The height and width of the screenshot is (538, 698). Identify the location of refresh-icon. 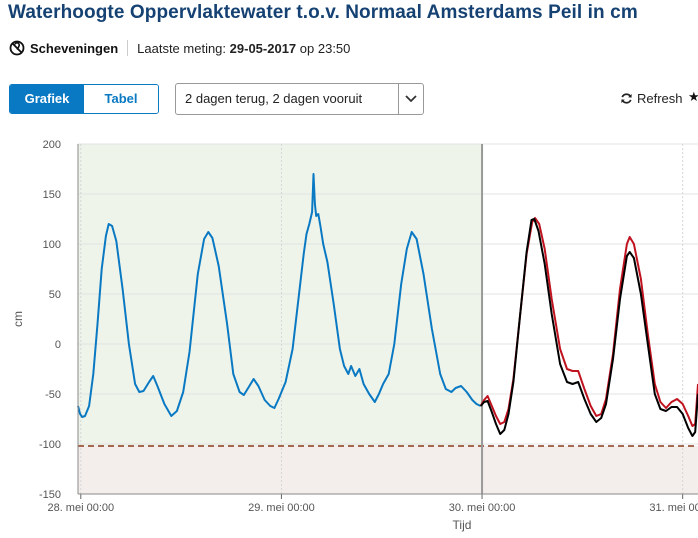
(626, 98).